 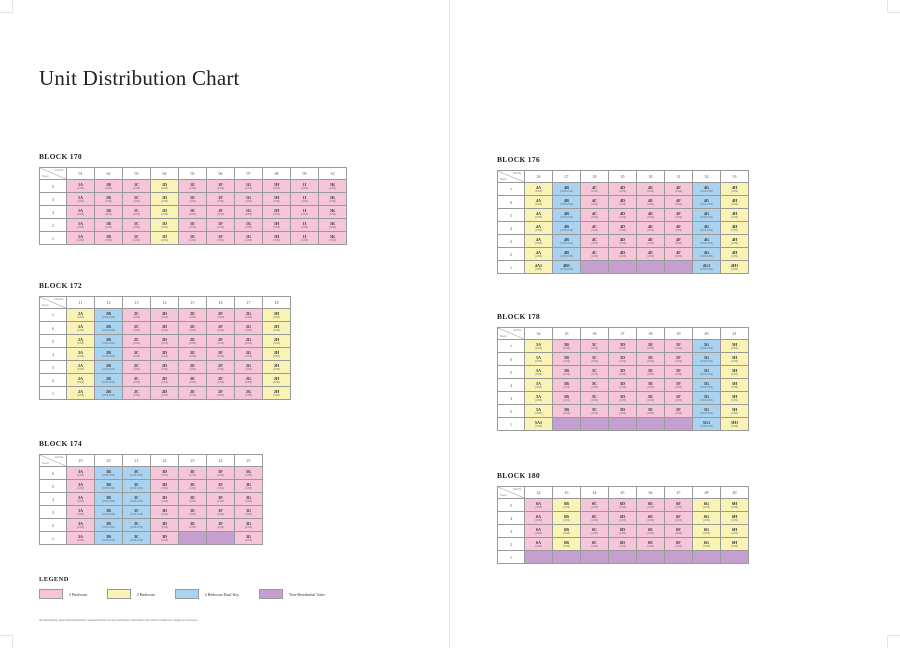 What do you see at coordinates (650, 505) in the screenshot?
I see `unit-cell: 6E (1056)` at bounding box center [650, 505].